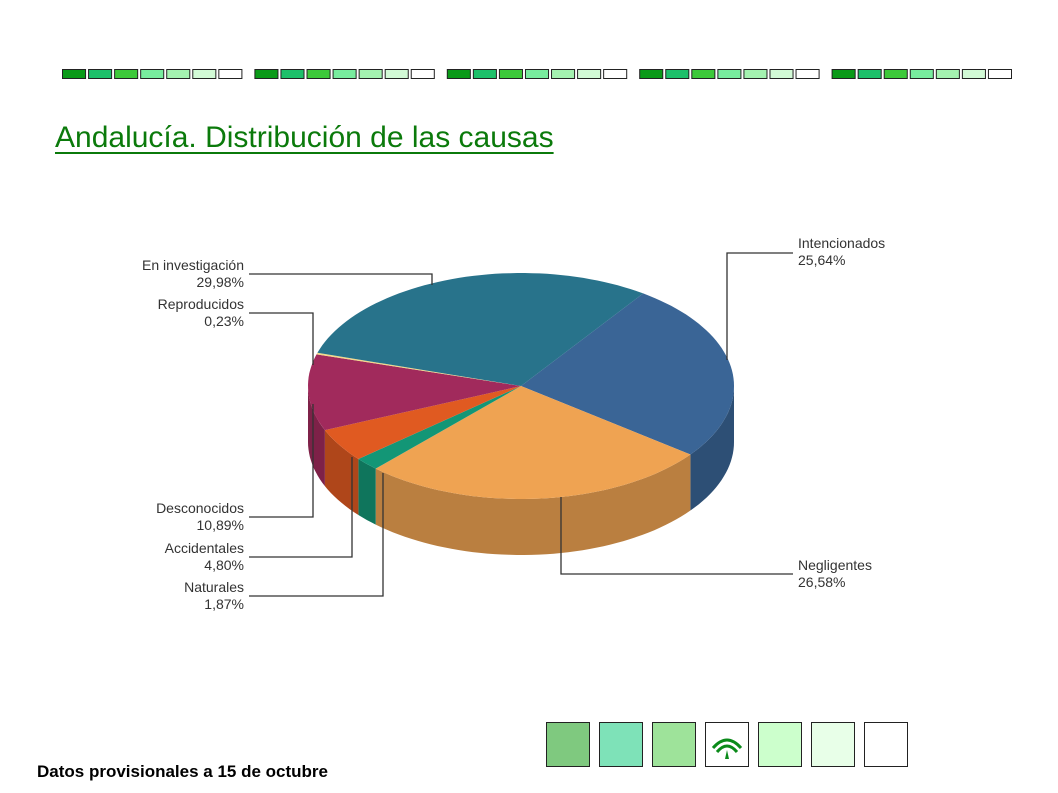 The width and height of the screenshot is (1058, 793). I want to click on slice-value-desconocidos: 10,89%, so click(220, 525).